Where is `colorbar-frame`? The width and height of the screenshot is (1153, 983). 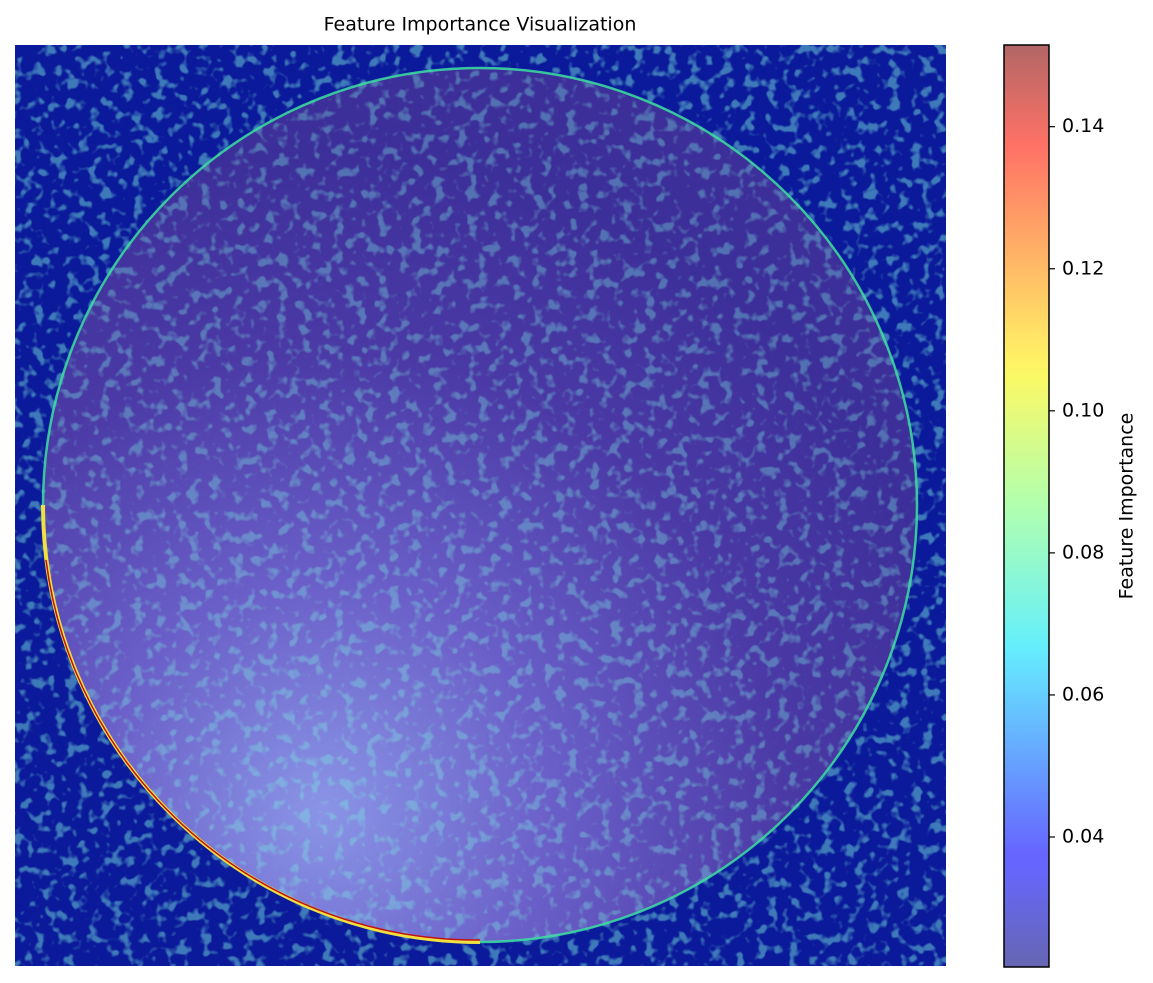
colorbar-frame is located at coordinates (1026, 506).